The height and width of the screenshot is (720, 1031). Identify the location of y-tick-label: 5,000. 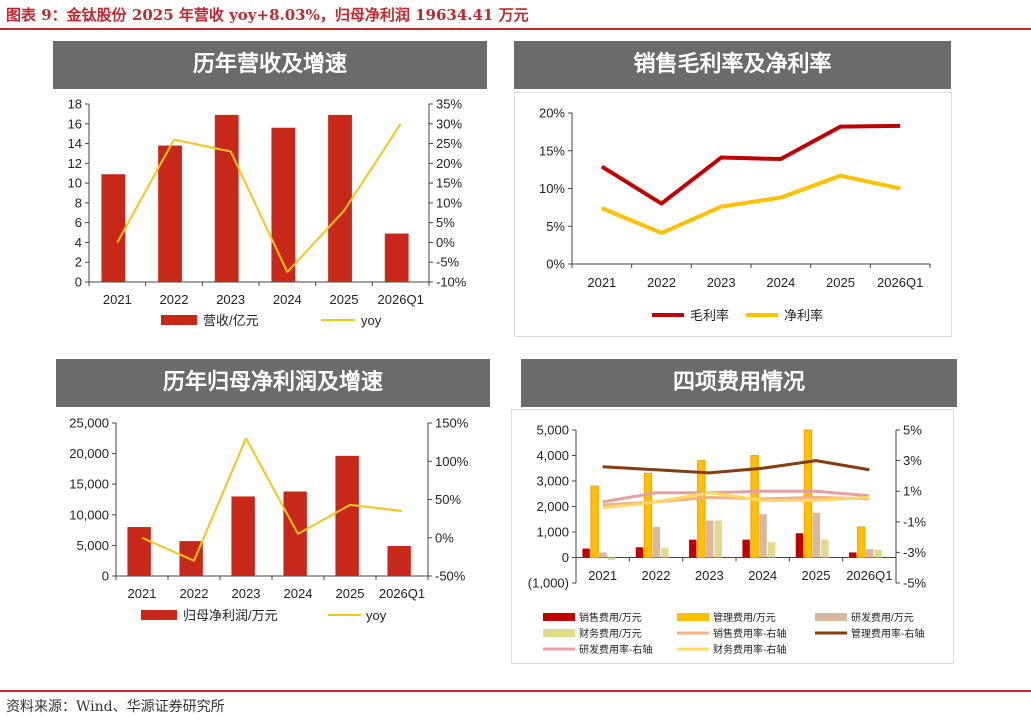
(552, 430).